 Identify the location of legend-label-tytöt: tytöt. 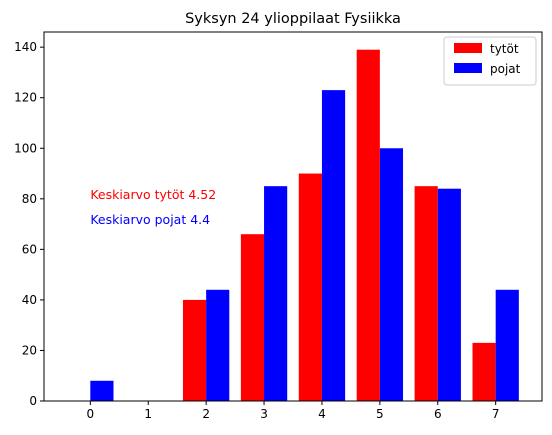
(504, 49).